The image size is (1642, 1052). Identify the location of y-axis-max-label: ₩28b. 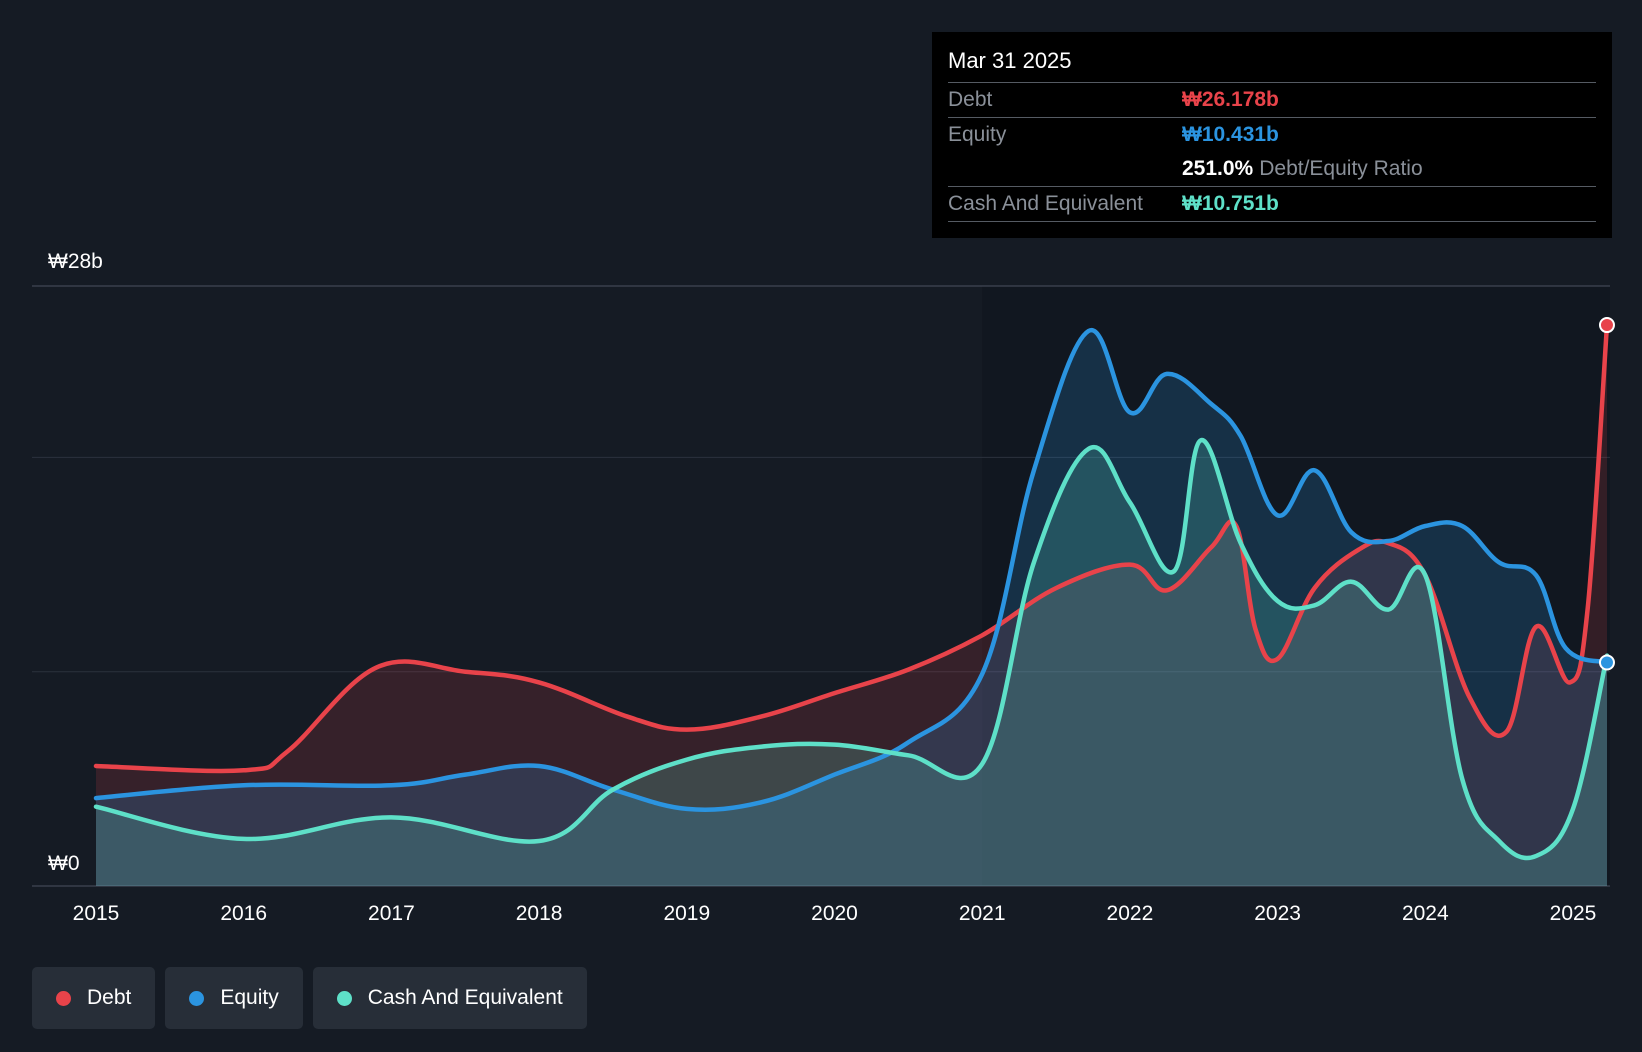
(75, 261).